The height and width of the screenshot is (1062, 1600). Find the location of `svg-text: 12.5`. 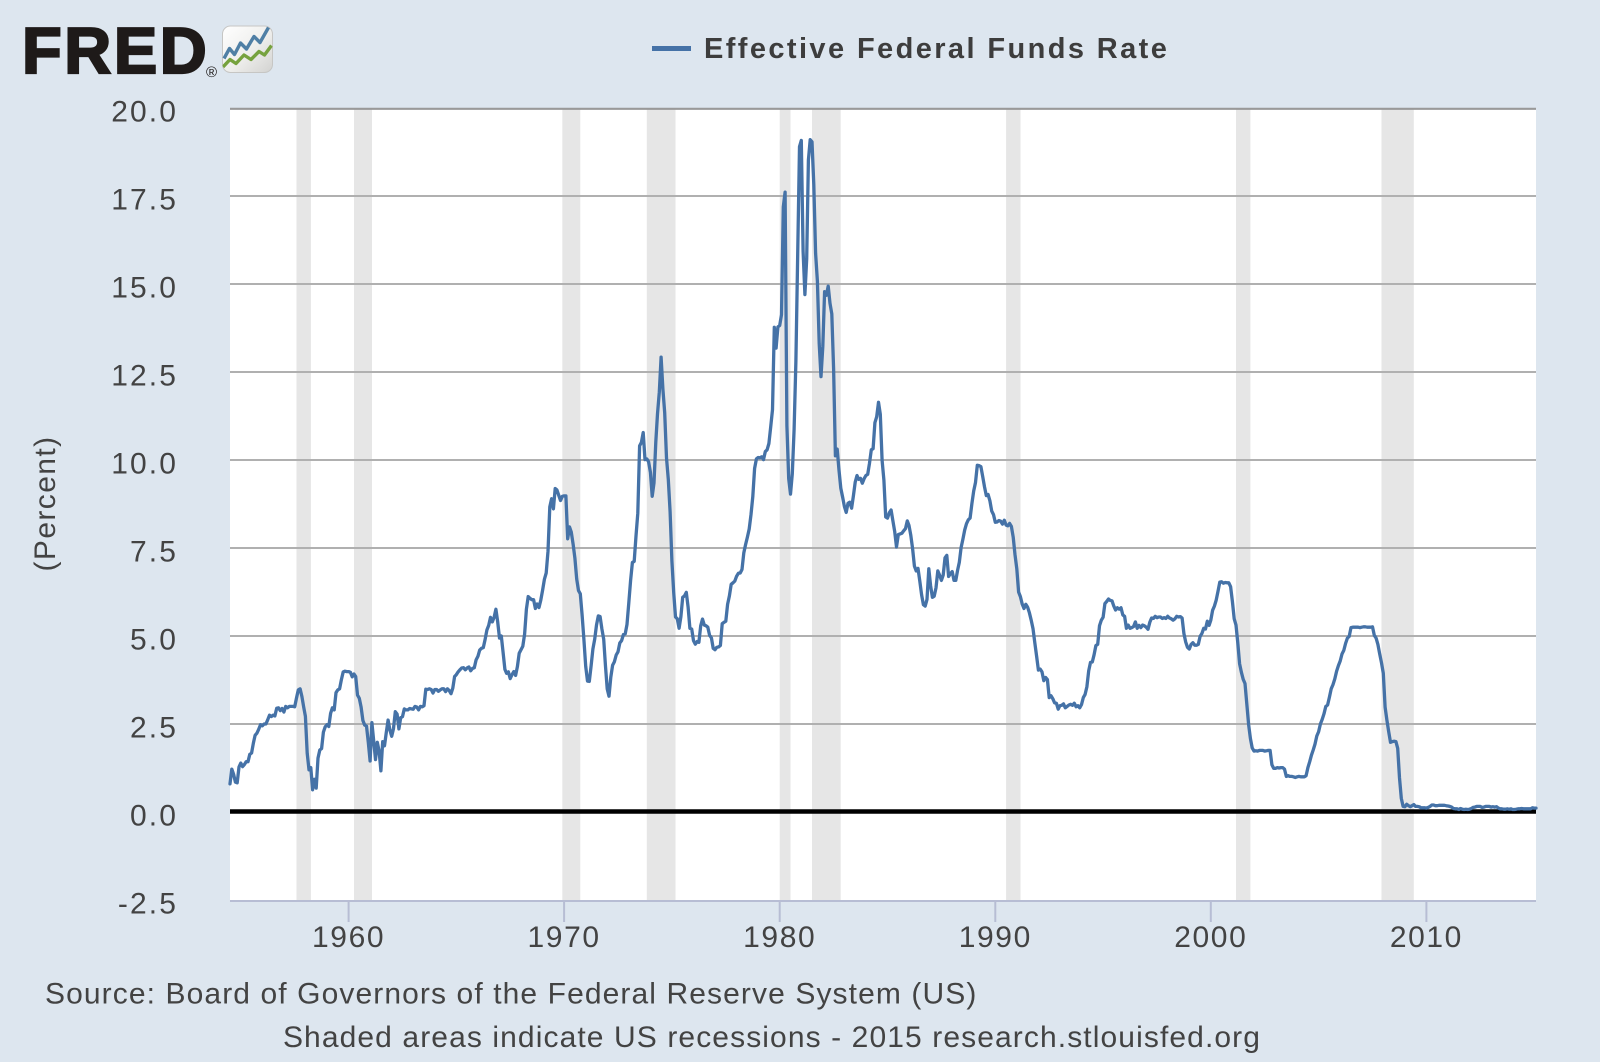

svg-text: 12.5 is located at coordinates (144, 376).